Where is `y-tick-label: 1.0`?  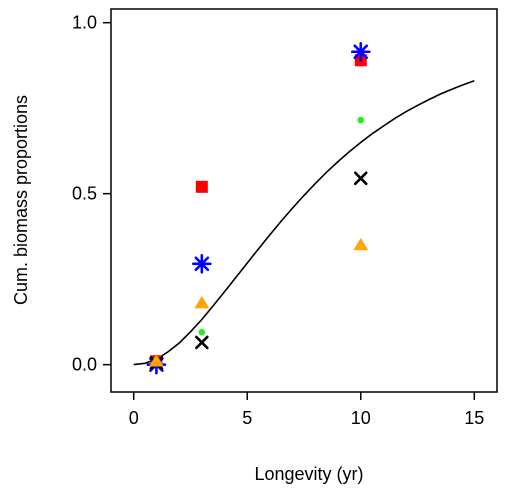 y-tick-label: 1.0 is located at coordinates (84, 23).